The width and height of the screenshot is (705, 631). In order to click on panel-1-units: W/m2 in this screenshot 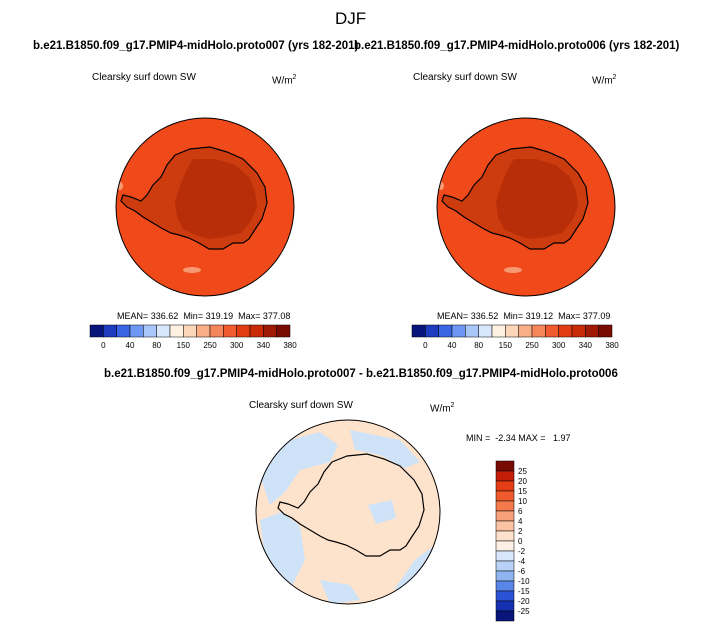, I will do `click(284, 80)`.